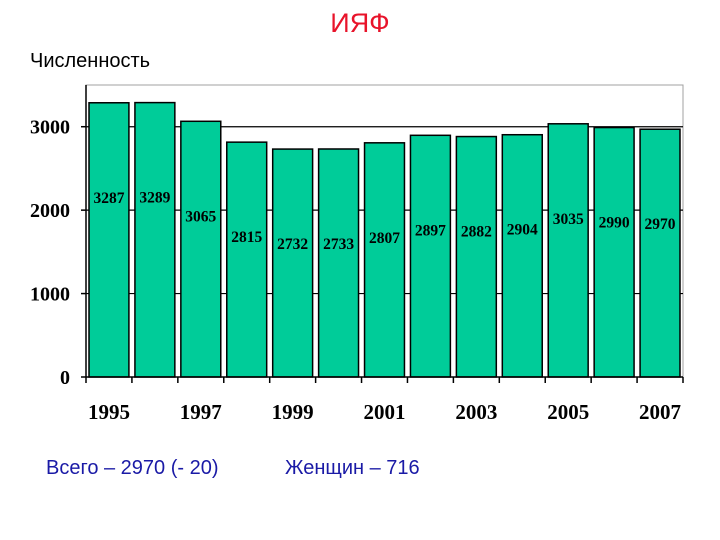 This screenshot has height=540, width=720. What do you see at coordinates (132, 468) in the screenshot?
I see `total-count-text: Всего – 2970 (- 20)` at bounding box center [132, 468].